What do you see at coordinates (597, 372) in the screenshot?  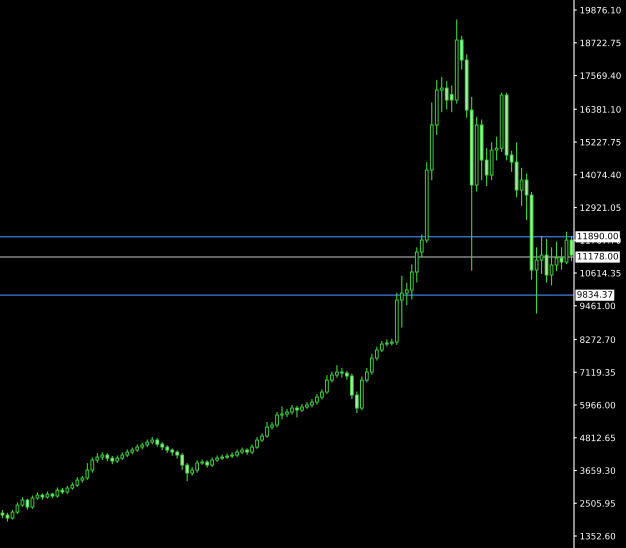 I see `y-tick-label: 7119.35` at bounding box center [597, 372].